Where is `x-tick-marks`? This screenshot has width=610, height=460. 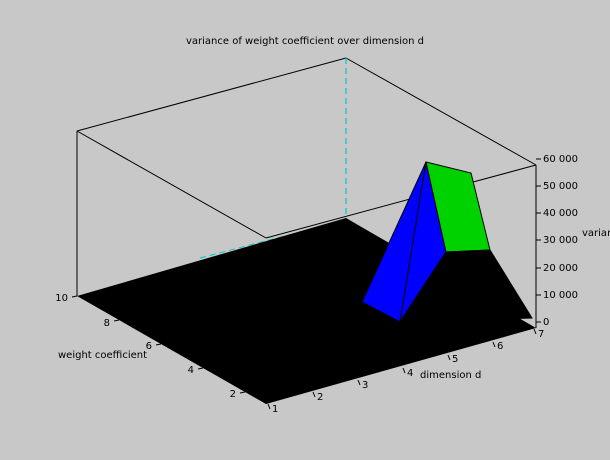
x-tick-marks is located at coordinates (402, 369).